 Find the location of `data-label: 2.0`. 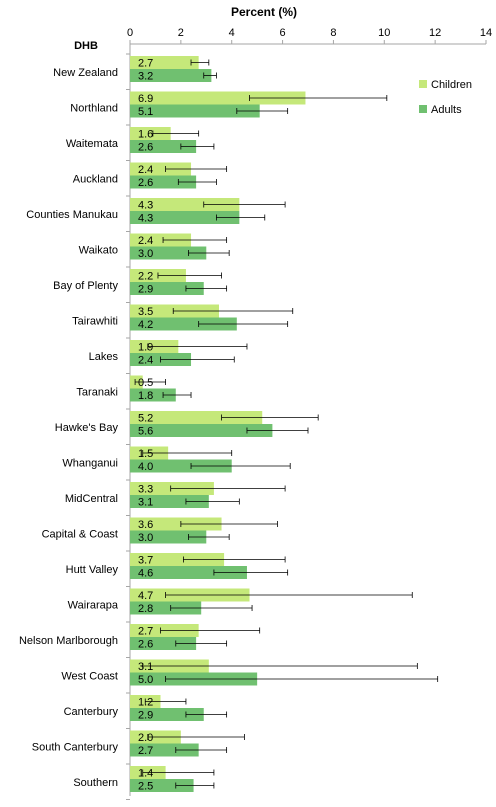

data-label: 2.0 is located at coordinates (145, 738).